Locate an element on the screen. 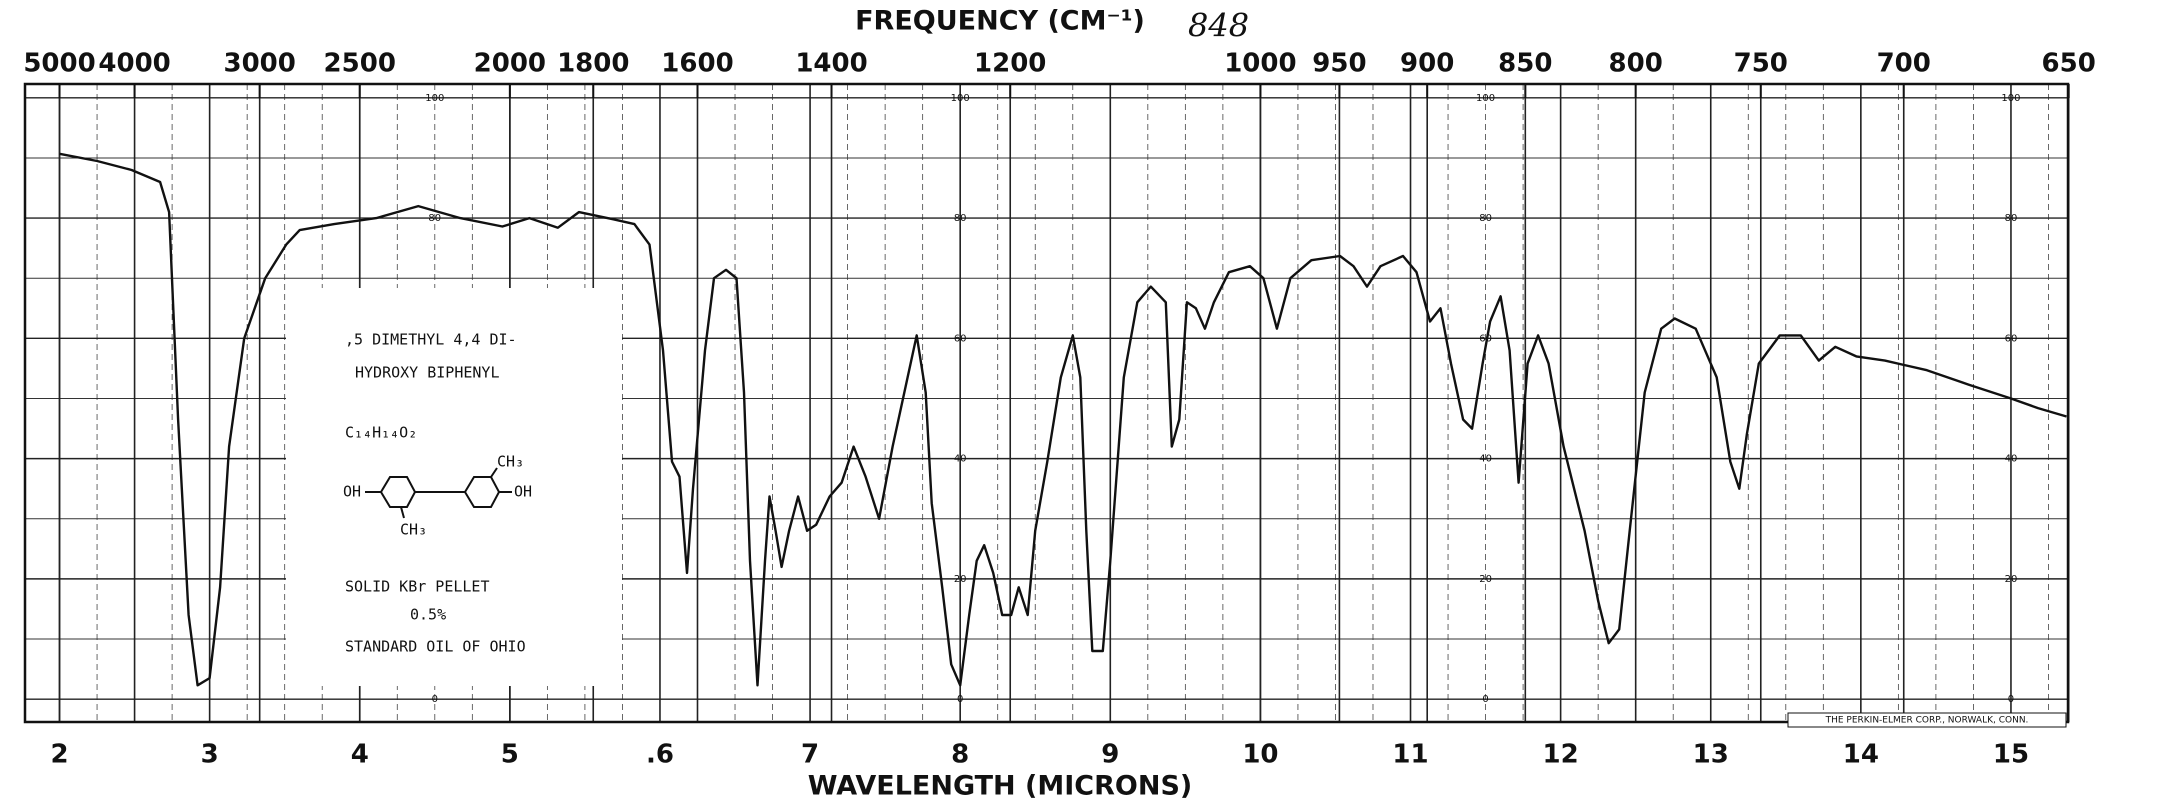  top-tick-label: 1200 is located at coordinates (1010, 64).